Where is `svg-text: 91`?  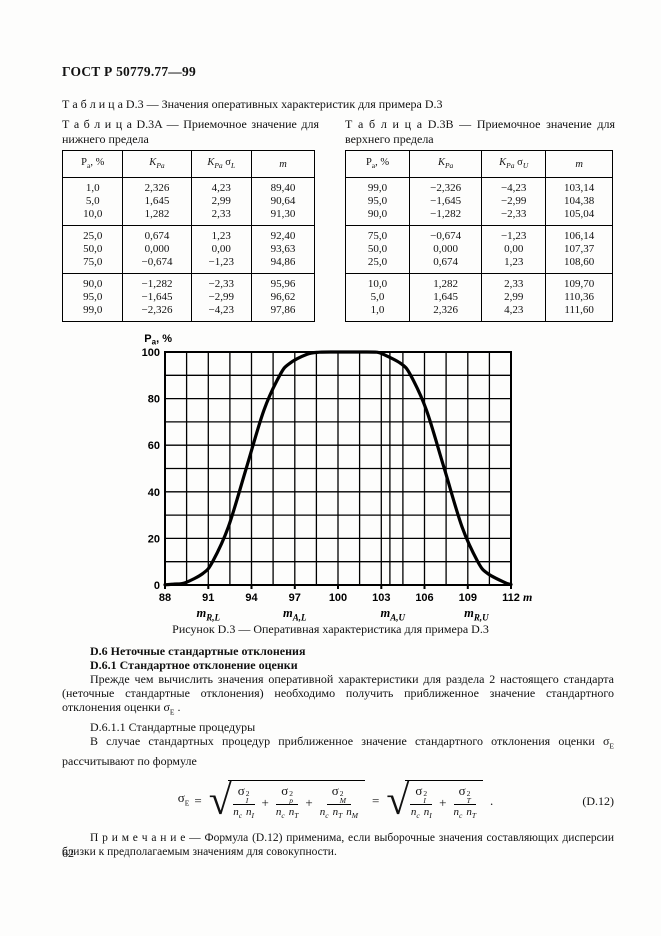 svg-text: 91 is located at coordinates (208, 598).